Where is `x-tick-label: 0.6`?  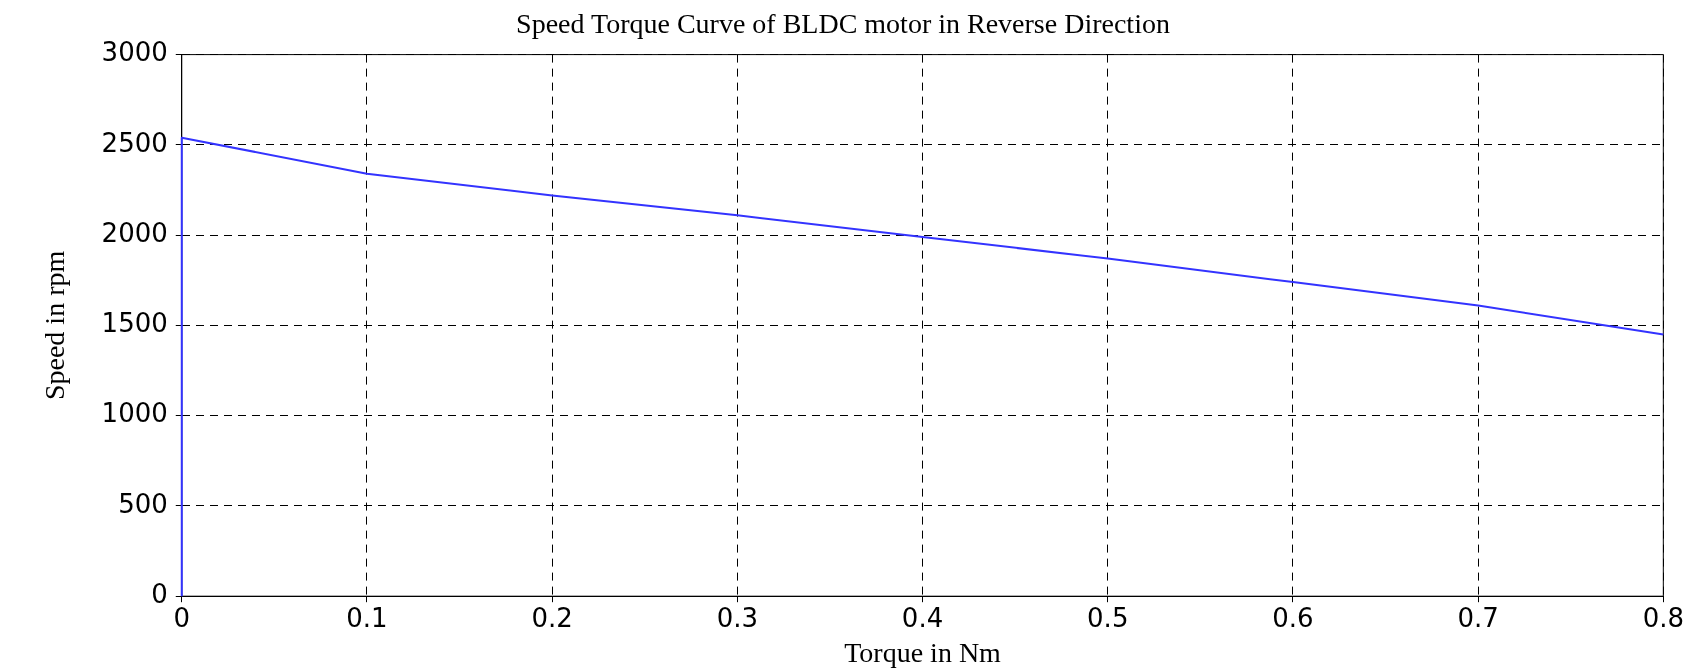
x-tick-label: 0.6 is located at coordinates (1293, 617).